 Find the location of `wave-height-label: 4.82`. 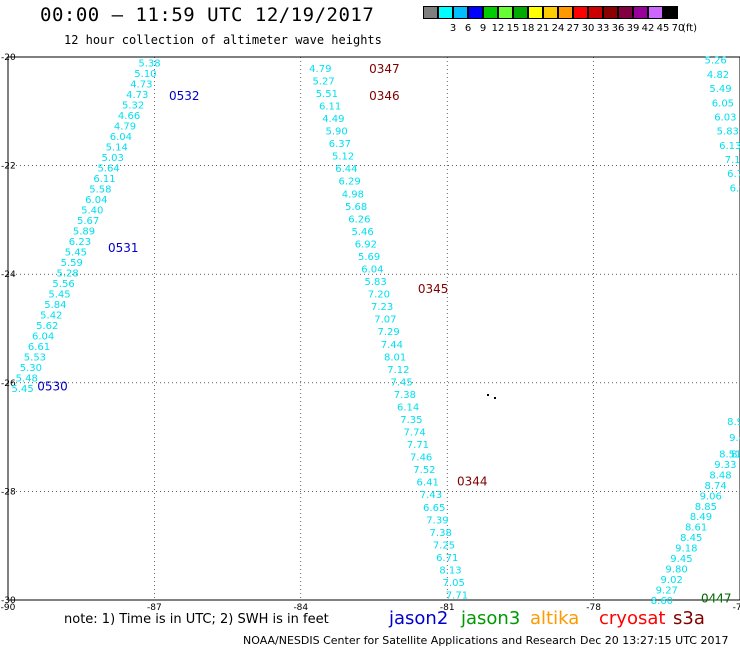

wave-height-label: 4.82 is located at coordinates (718, 75).